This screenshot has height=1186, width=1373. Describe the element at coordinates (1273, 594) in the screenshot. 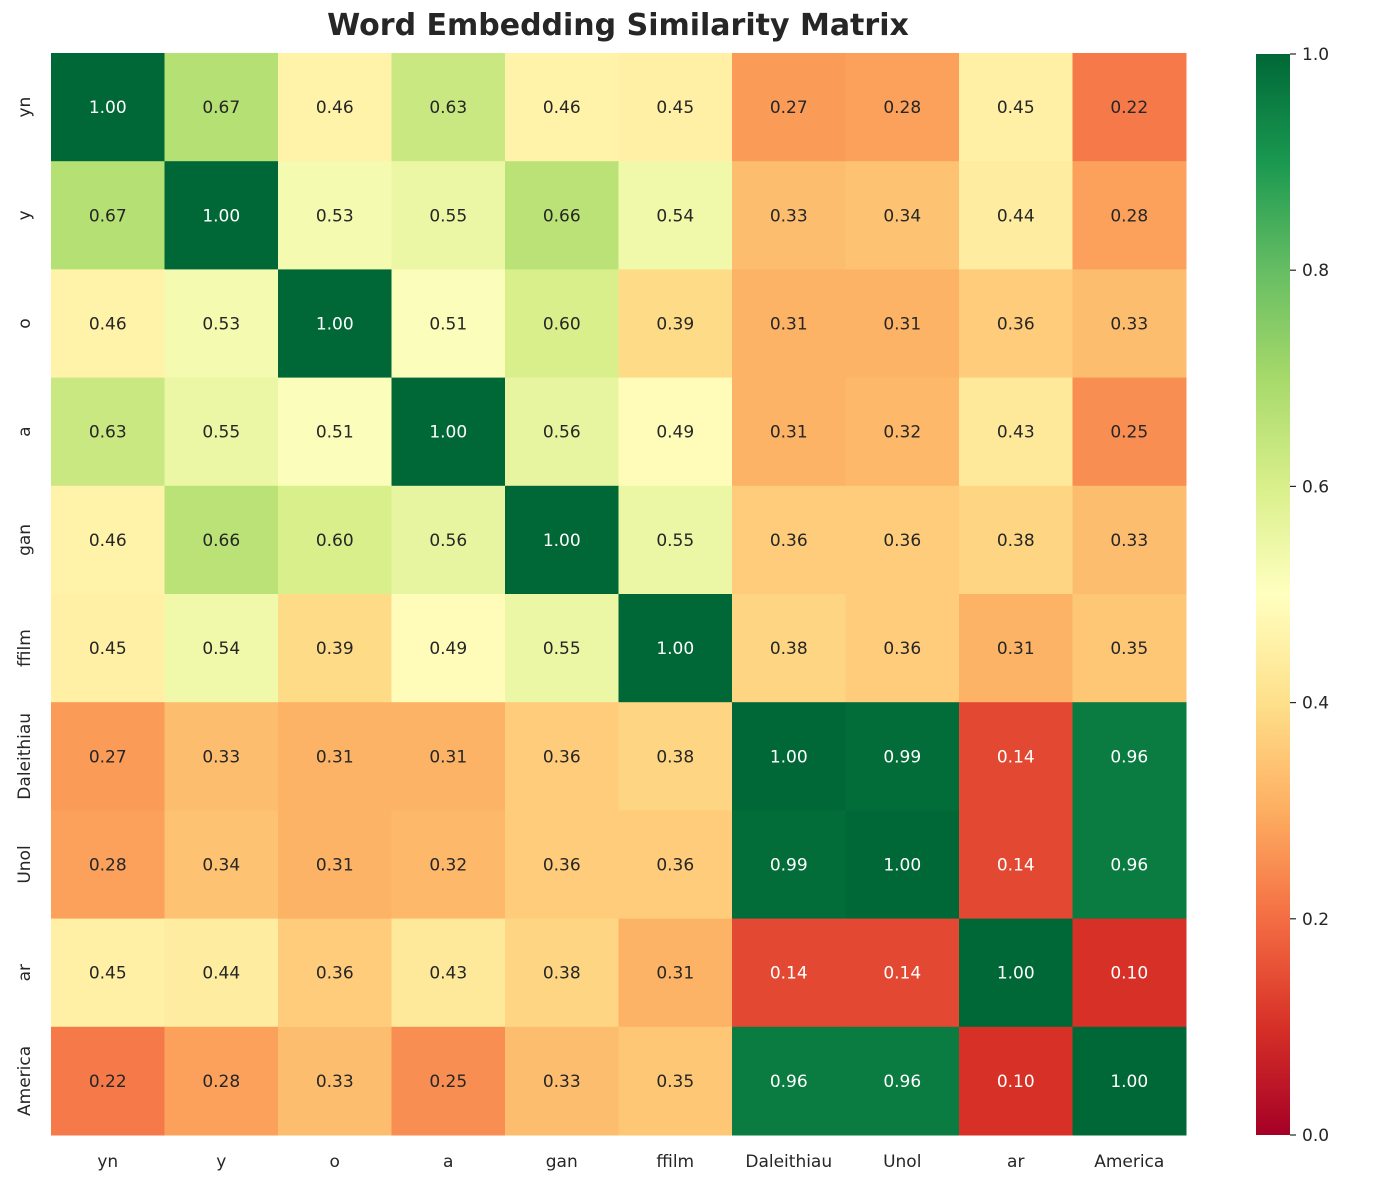

I see `colorbar` at that location.